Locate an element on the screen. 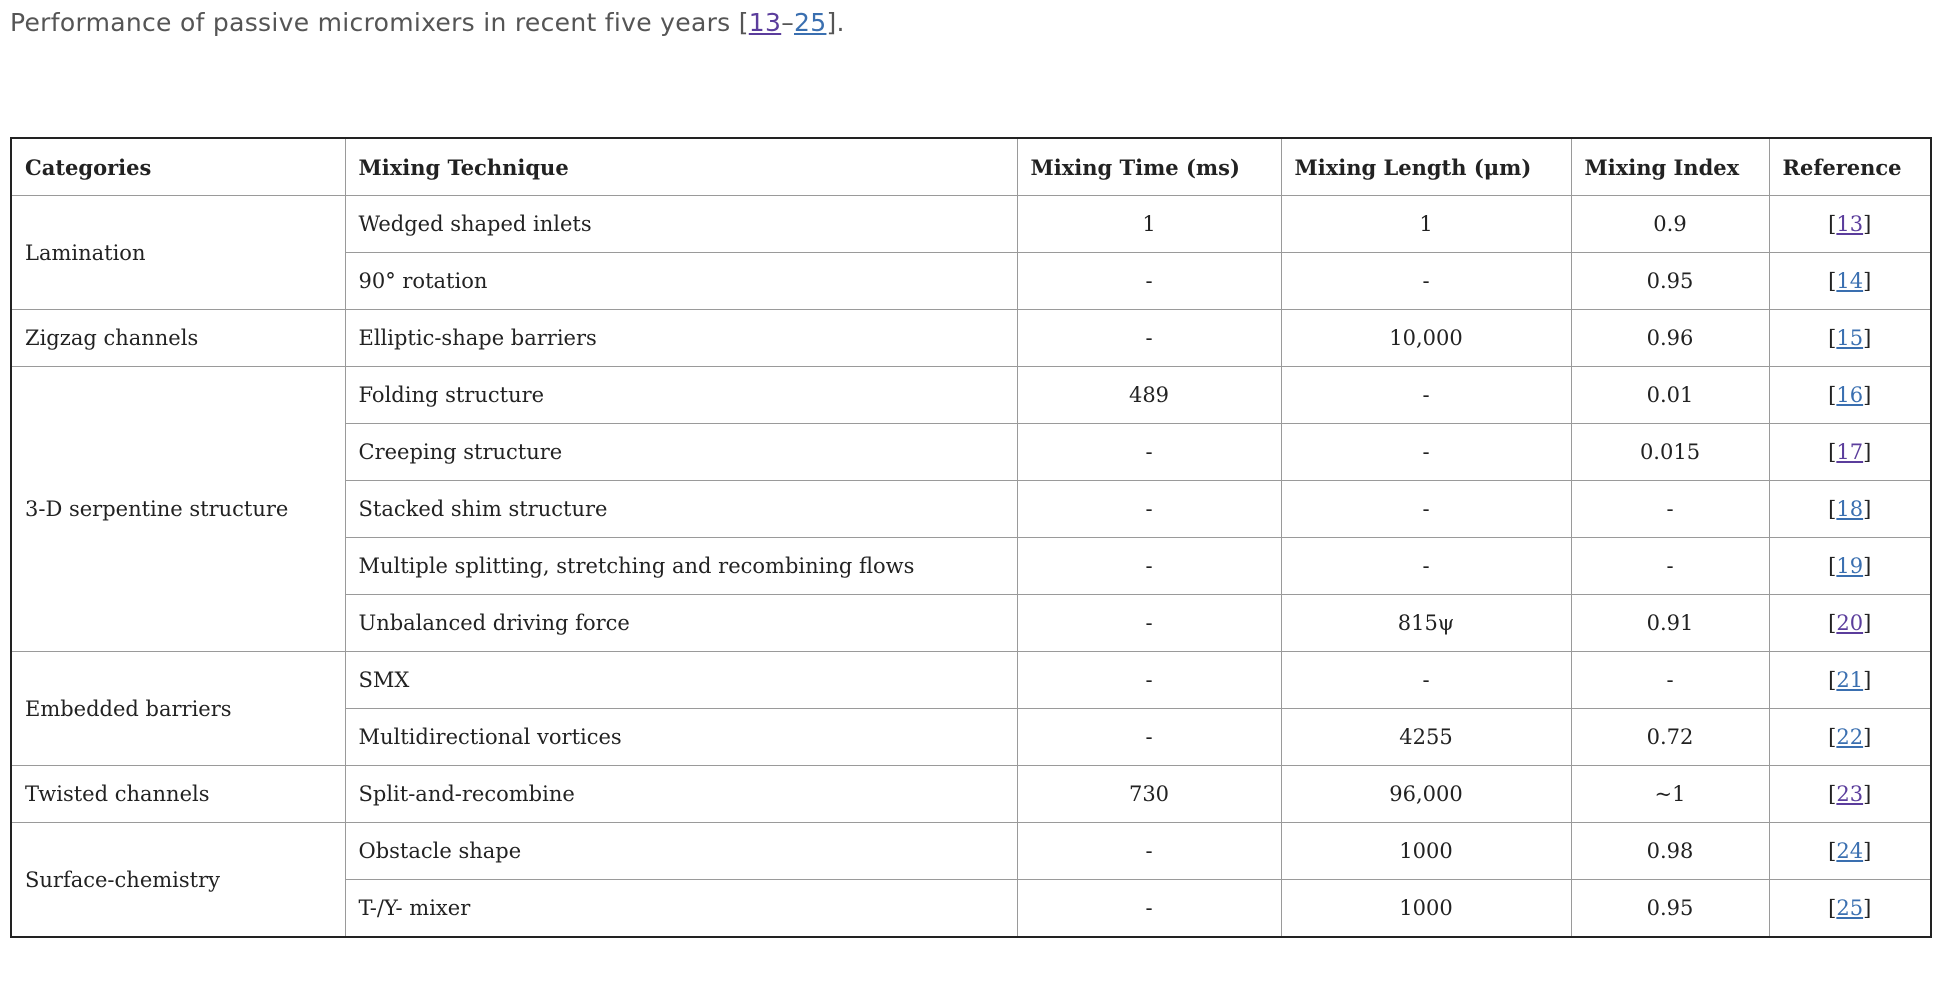  reference-cell: [17] is located at coordinates (1850, 452).